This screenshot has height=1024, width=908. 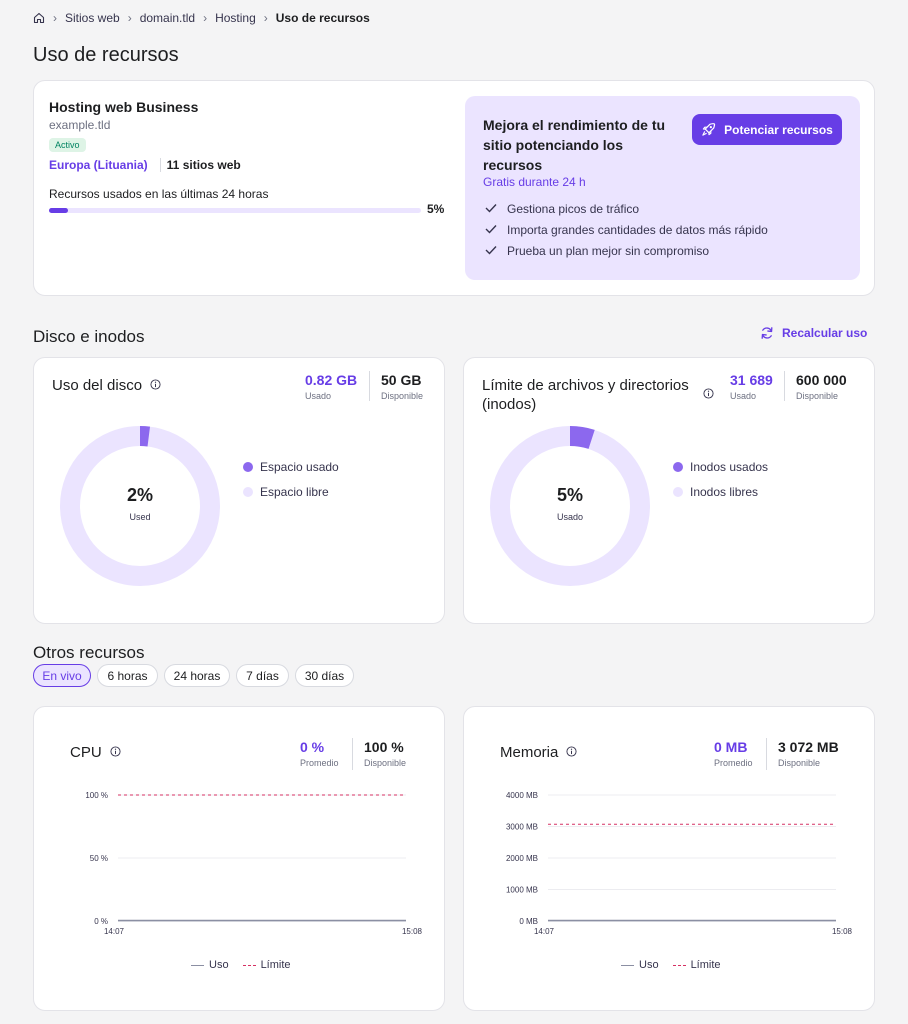 What do you see at coordinates (39, 18) in the screenshot?
I see `home-icon` at bounding box center [39, 18].